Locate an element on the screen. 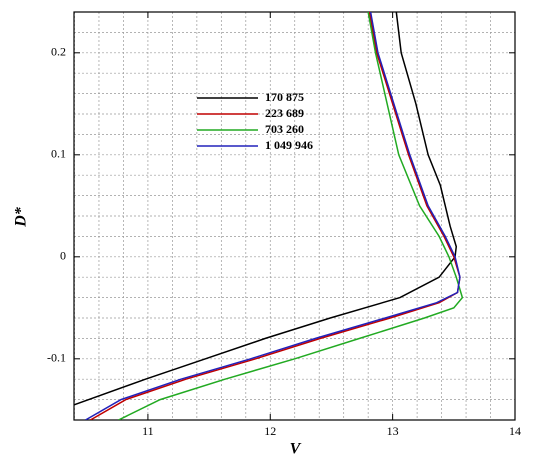 Image resolution: width=540 pixels, height=469 pixels. legend-label: 703 260 is located at coordinates (284, 129).